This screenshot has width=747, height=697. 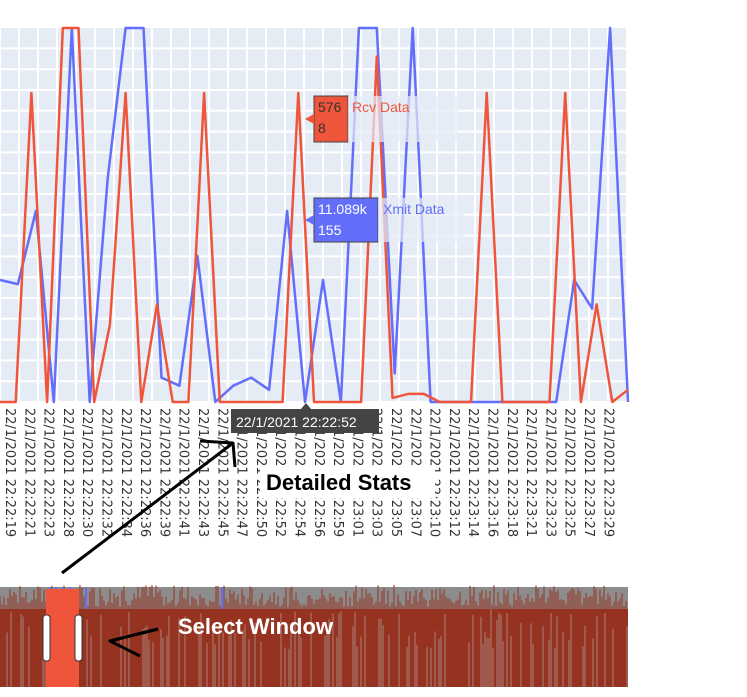 What do you see at coordinates (106, 472) in the screenshot?
I see `x-tick-label: 22/1/2021 22:22:32` at bounding box center [106, 472].